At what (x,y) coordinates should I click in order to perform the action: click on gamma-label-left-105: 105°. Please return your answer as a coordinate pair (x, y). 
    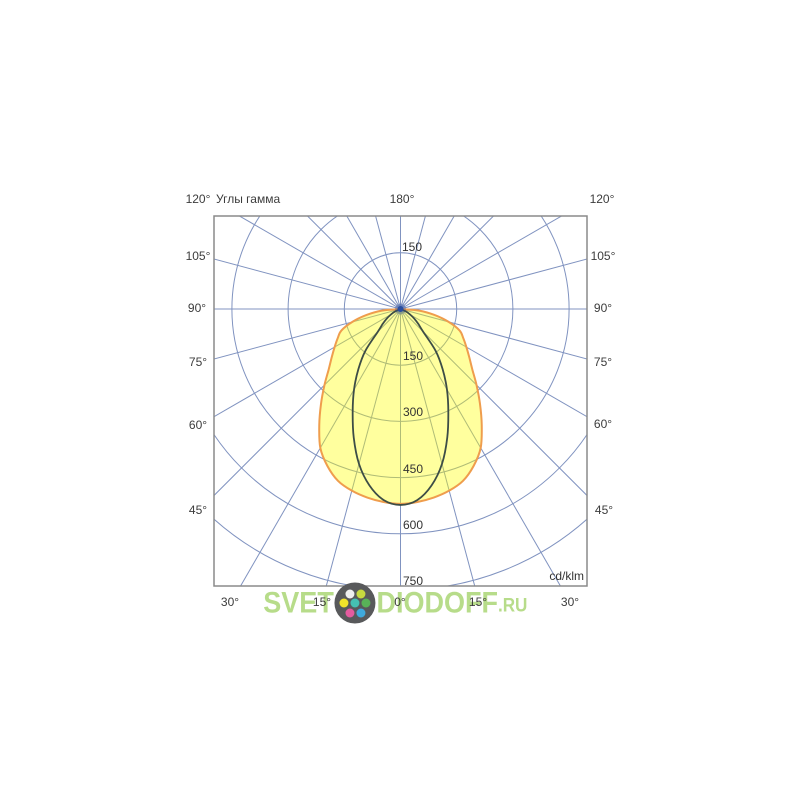
    Looking at the image, I should click on (198, 256).